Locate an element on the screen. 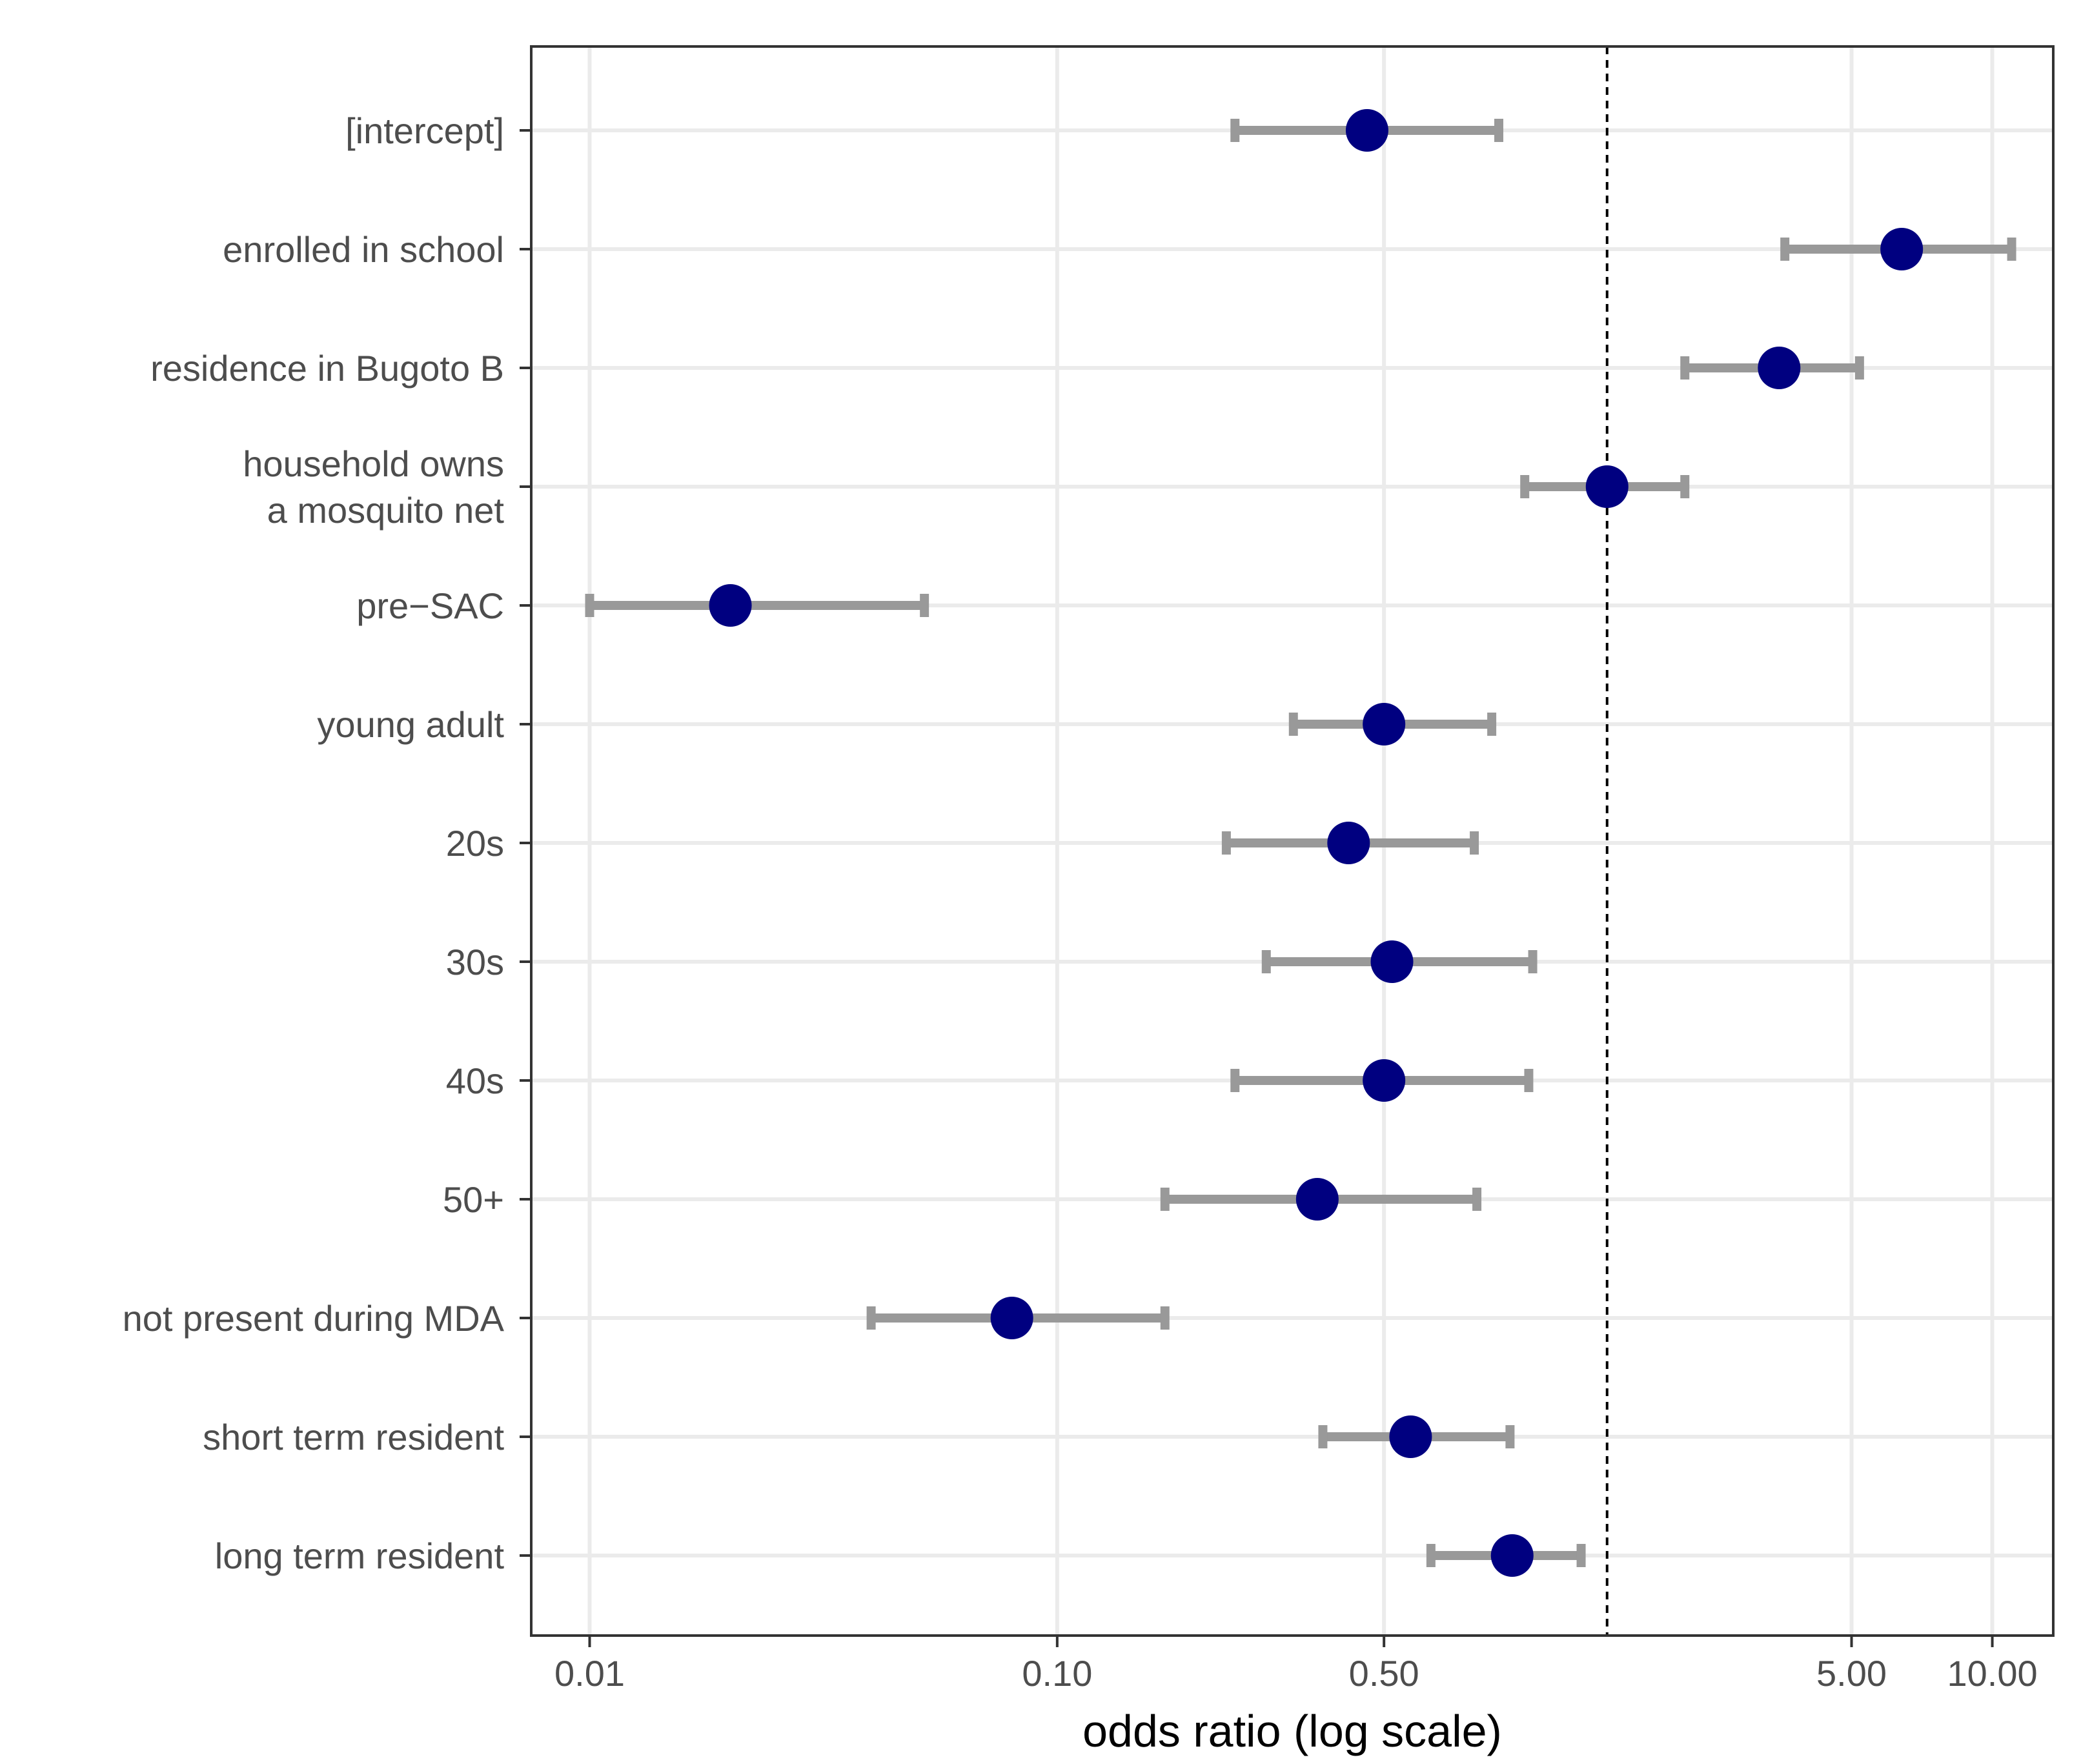 The width and height of the screenshot is (2081, 1764). y-tick-label: enrolled in school is located at coordinates (363, 249).